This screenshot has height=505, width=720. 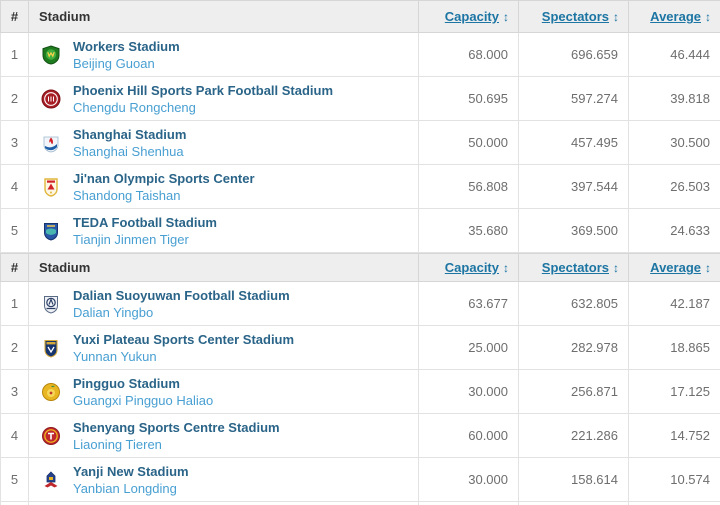 What do you see at coordinates (468, 142) in the screenshot?
I see `capacity-cell: 50.000` at bounding box center [468, 142].